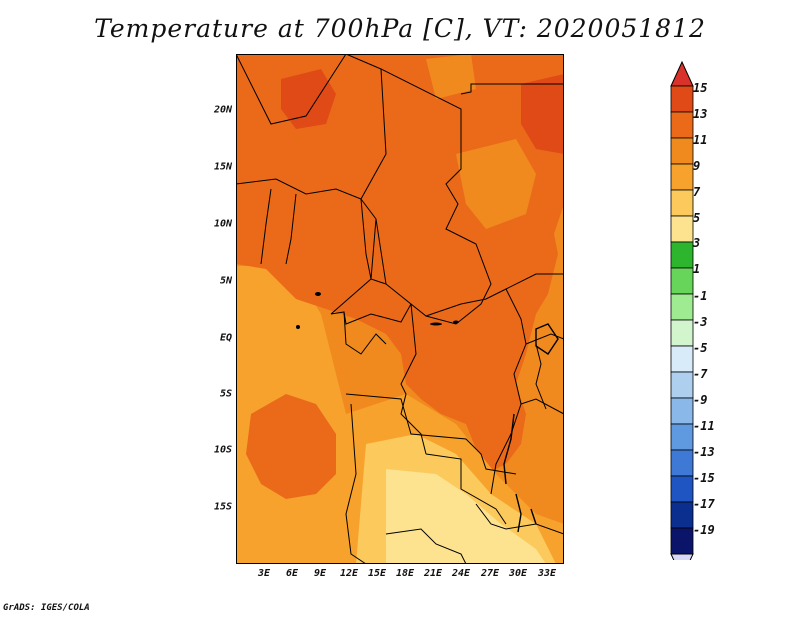 Image resolution: width=800 pixels, height=618 pixels. Describe the element at coordinates (704, 478) in the screenshot. I see `colorbar-label: -15` at that location.